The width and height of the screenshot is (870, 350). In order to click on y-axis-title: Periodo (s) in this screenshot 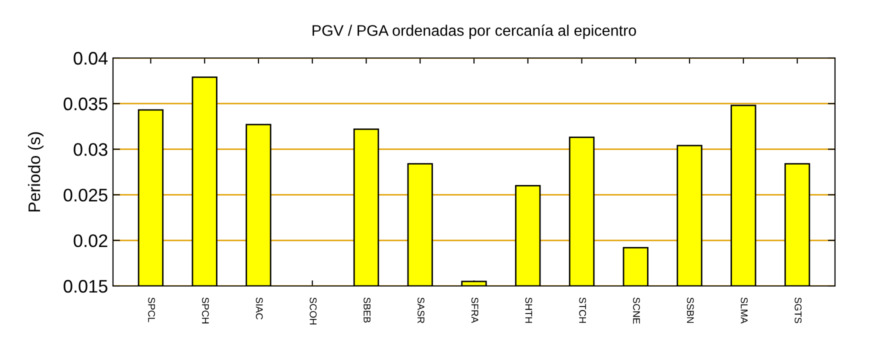, I will do `click(36, 172)`.